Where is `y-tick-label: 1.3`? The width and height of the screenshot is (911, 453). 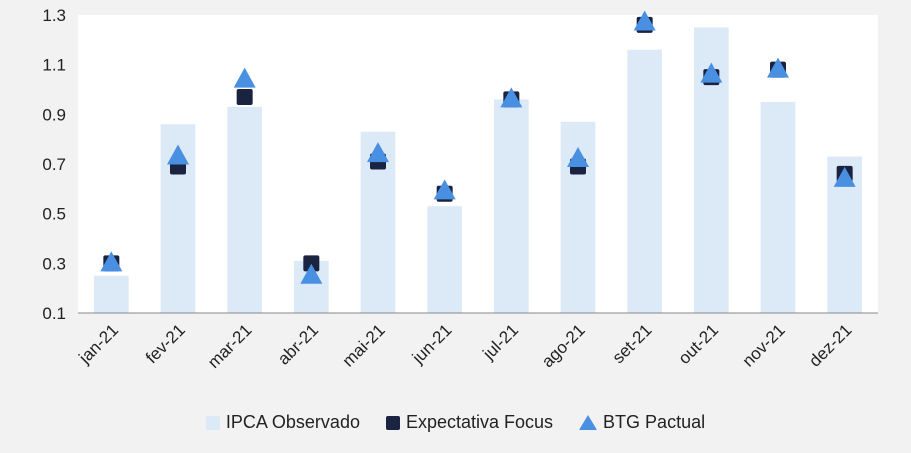
y-tick-label: 1.3 is located at coordinates (54, 15).